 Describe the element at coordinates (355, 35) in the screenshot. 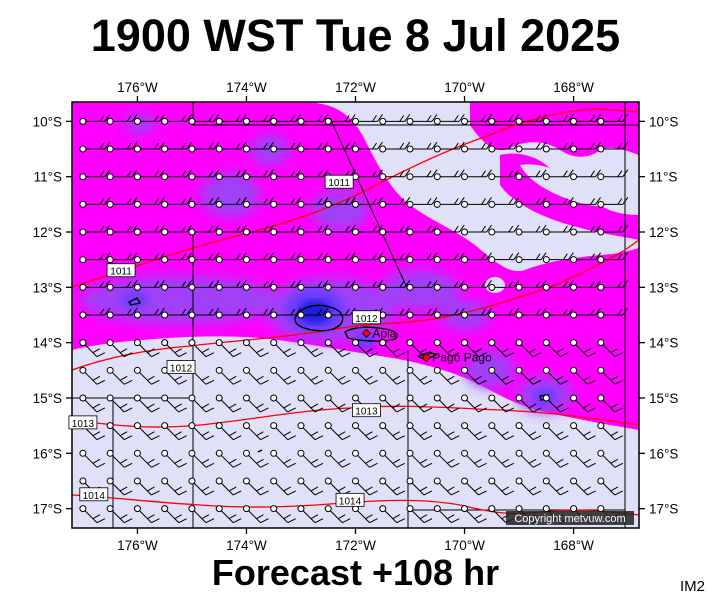

I see `map-title: 1900 WST Tue 8 Jul 2025` at that location.